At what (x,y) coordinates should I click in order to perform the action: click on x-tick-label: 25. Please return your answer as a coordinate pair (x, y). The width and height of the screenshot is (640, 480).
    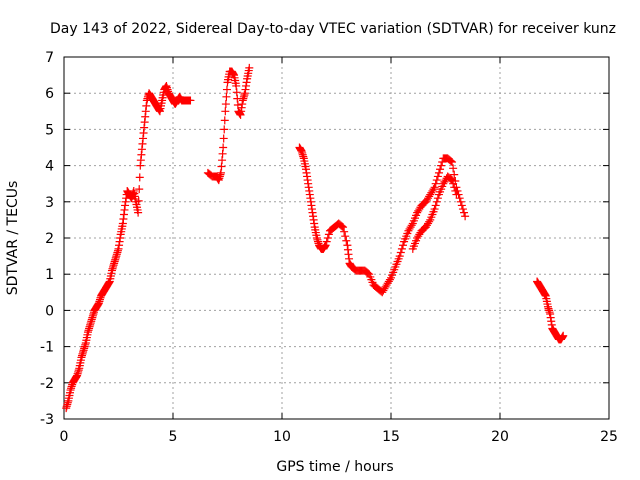
    Looking at the image, I should click on (609, 437).